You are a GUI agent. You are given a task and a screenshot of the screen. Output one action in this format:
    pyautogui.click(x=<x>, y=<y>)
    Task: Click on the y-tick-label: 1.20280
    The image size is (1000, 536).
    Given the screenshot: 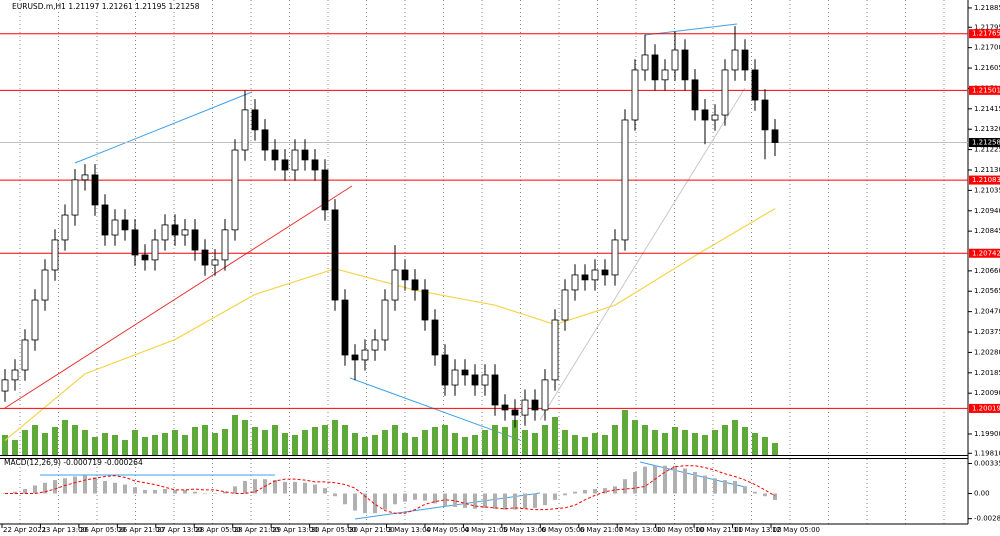 What is the action you would take?
    pyautogui.click(x=987, y=352)
    